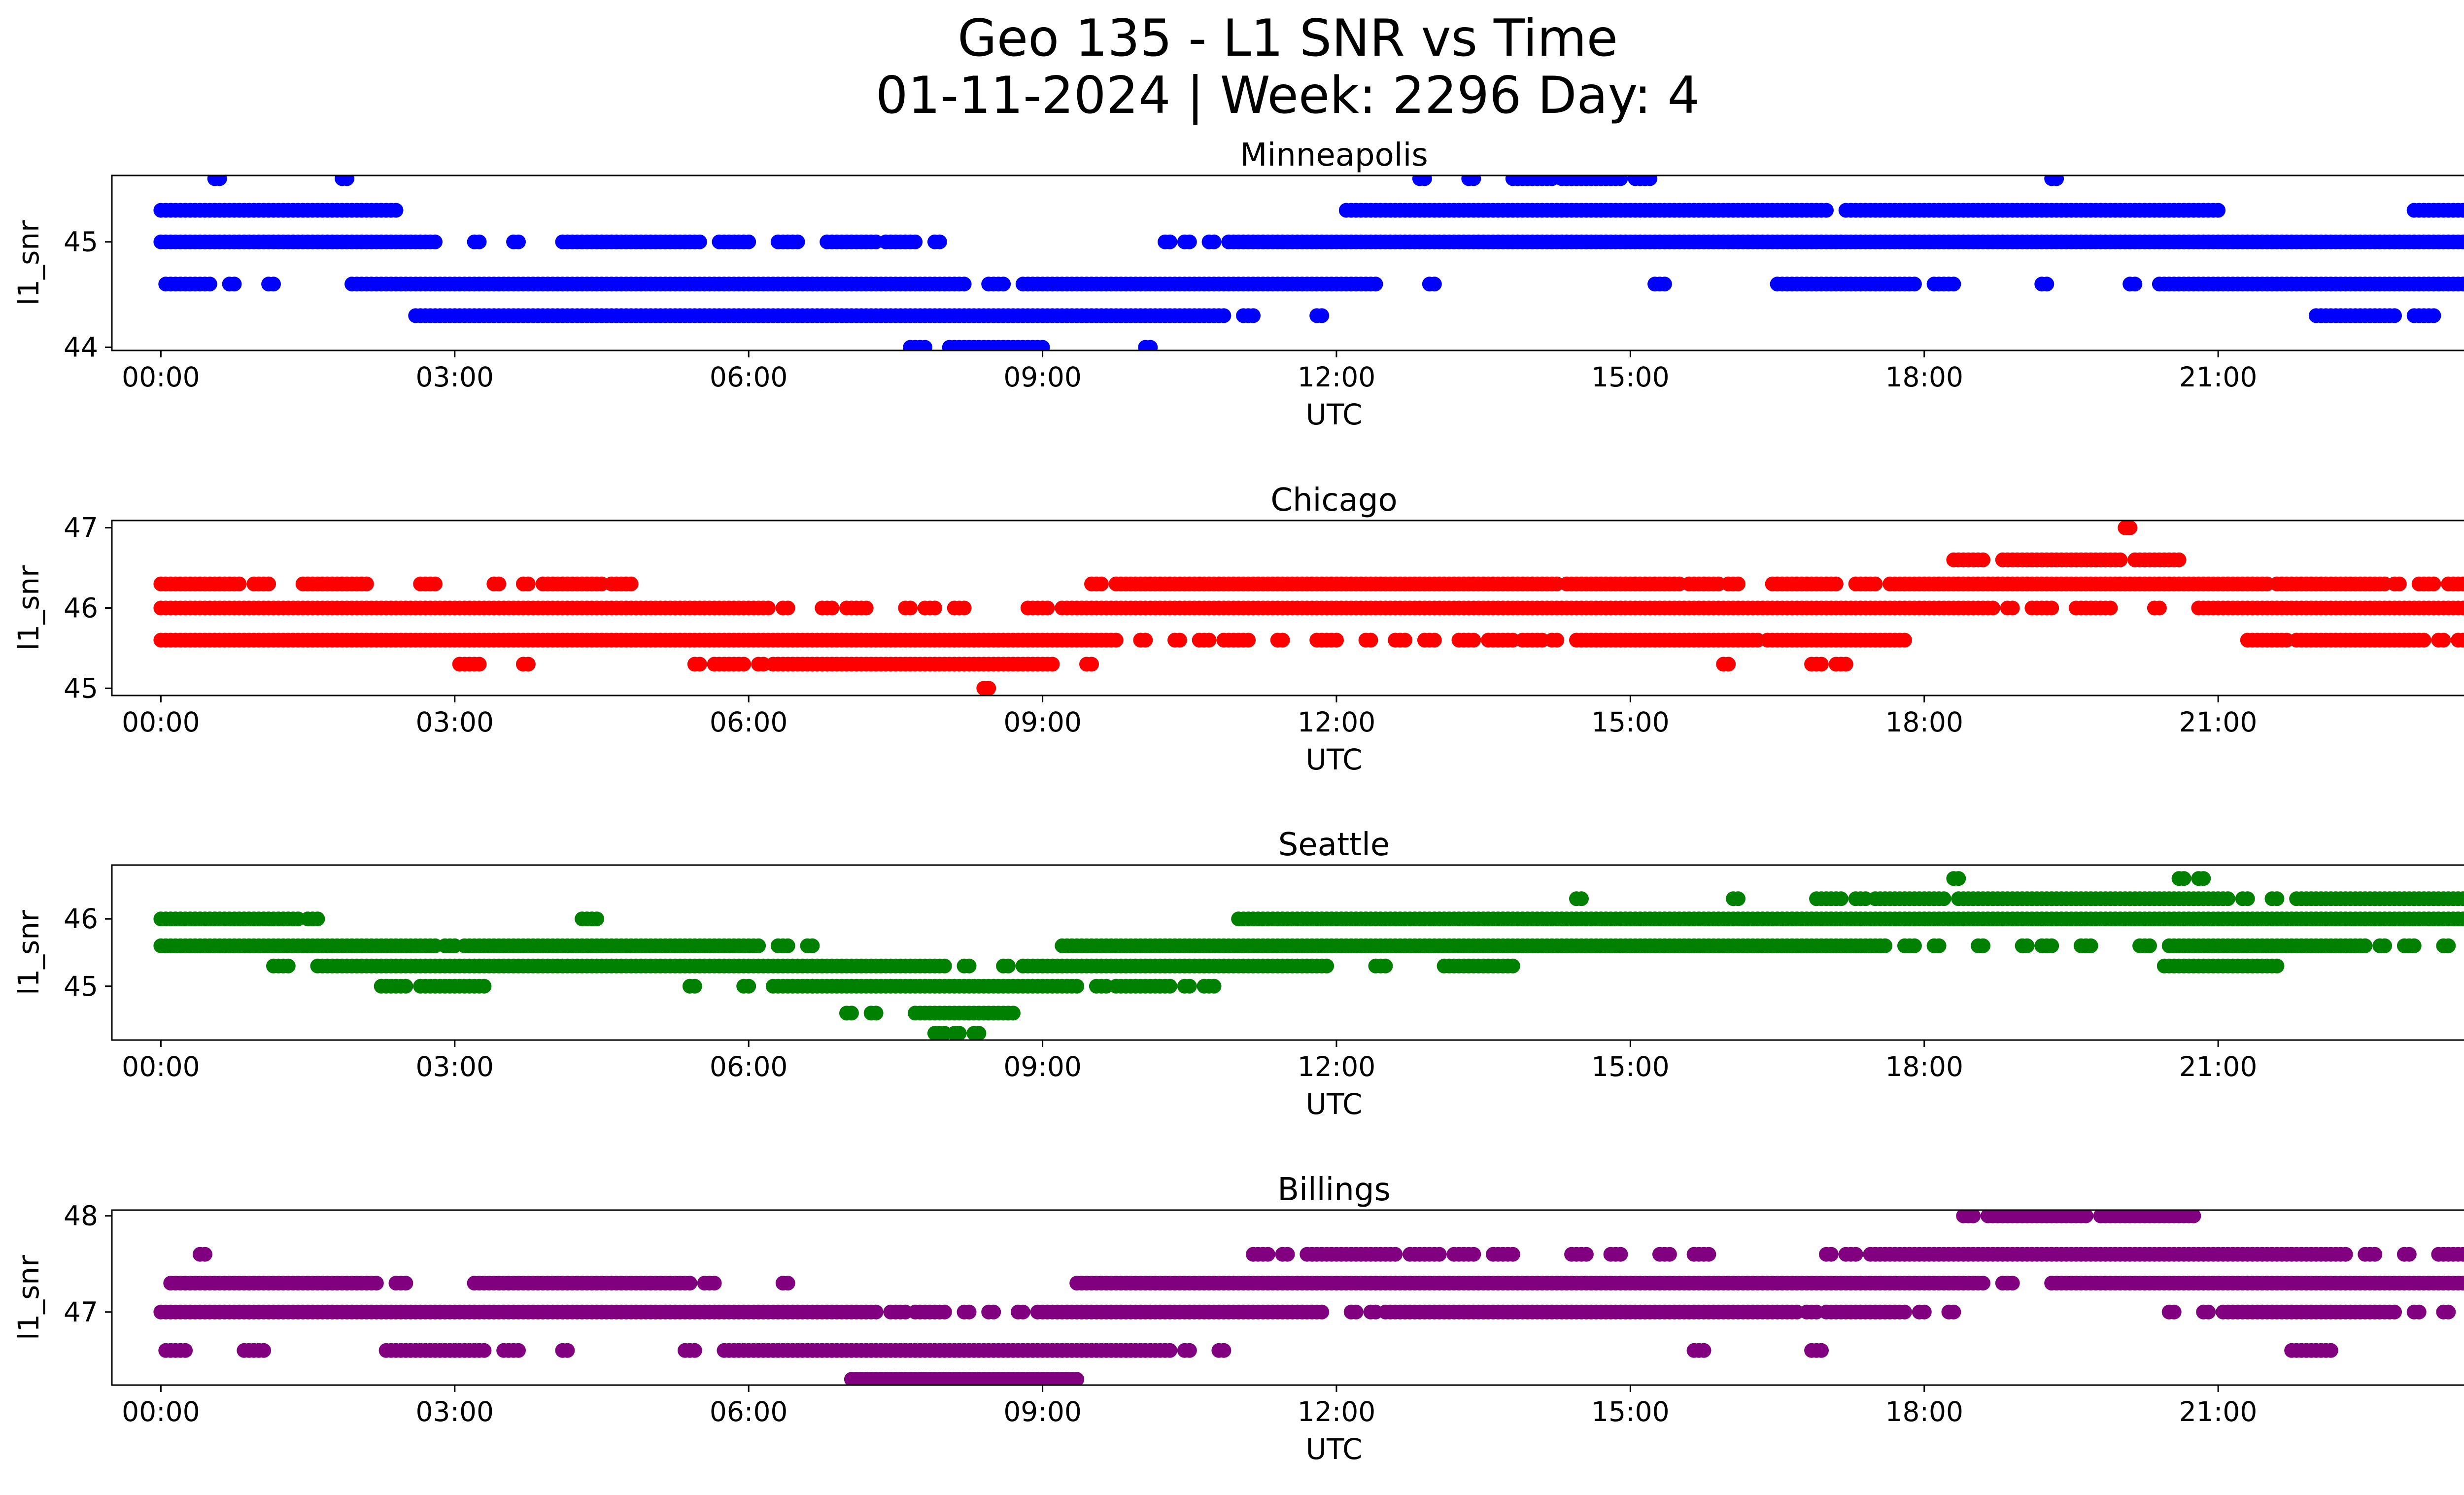 The height and width of the screenshot is (1495, 2464). Describe the element at coordinates (81, 528) in the screenshot. I see `y-tick-label: 47` at that location.